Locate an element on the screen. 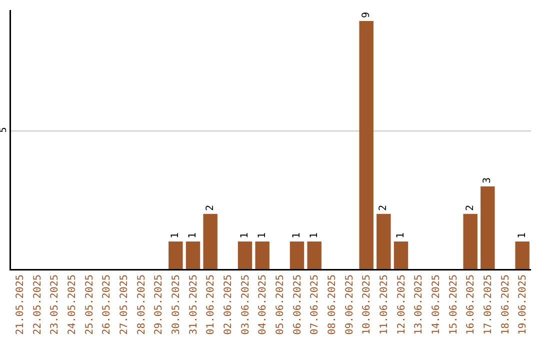 Image resolution: width=540 pixels, height=340 pixels. x-tick-label: 19.06.2025 is located at coordinates (523, 304).